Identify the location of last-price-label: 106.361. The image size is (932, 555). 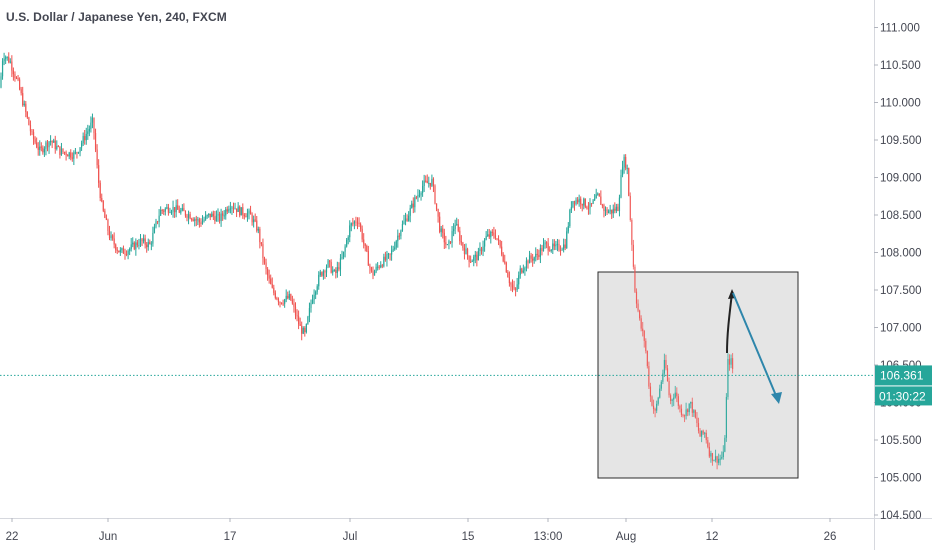
(902, 375).